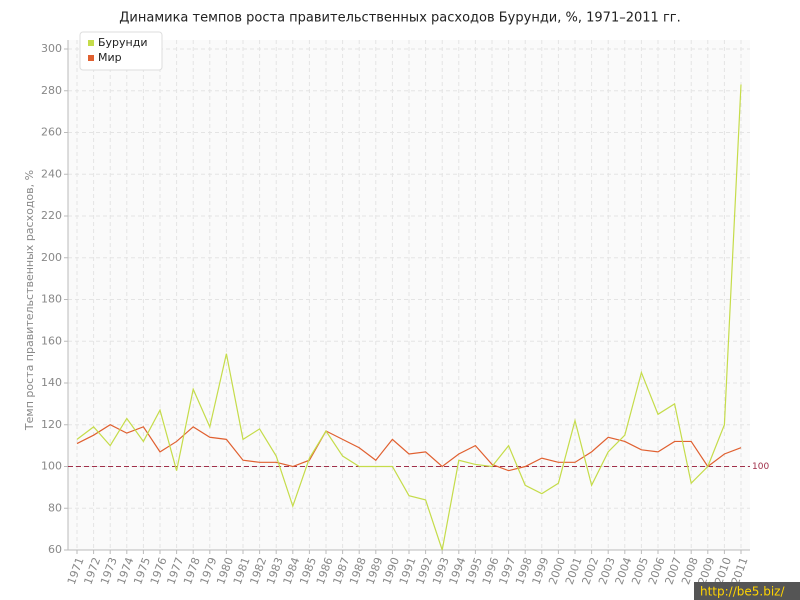 Image resolution: width=800 pixels, height=600 pixels. Describe the element at coordinates (123, 42) in the screenshot. I see `legend-label: Бурунди` at that location.